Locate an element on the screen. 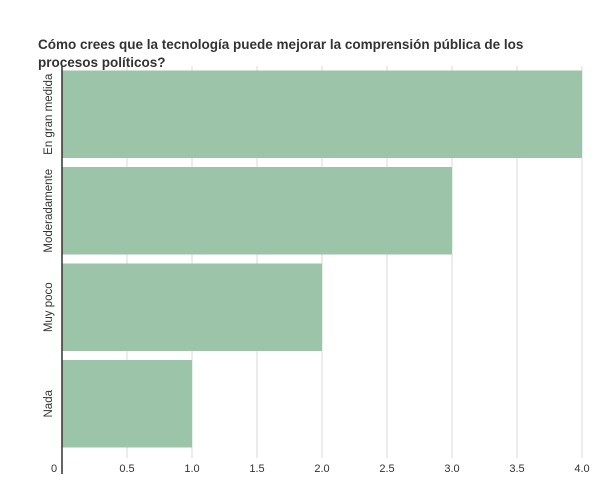 The width and height of the screenshot is (614, 503). x-tick-label: 0.5 is located at coordinates (126, 469).